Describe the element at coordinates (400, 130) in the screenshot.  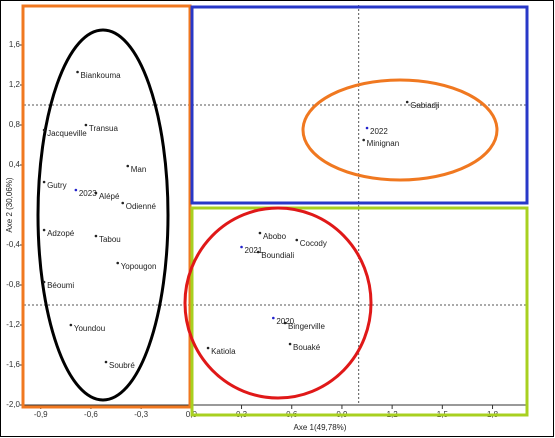
I see `group-ellipse-orange` at that location.